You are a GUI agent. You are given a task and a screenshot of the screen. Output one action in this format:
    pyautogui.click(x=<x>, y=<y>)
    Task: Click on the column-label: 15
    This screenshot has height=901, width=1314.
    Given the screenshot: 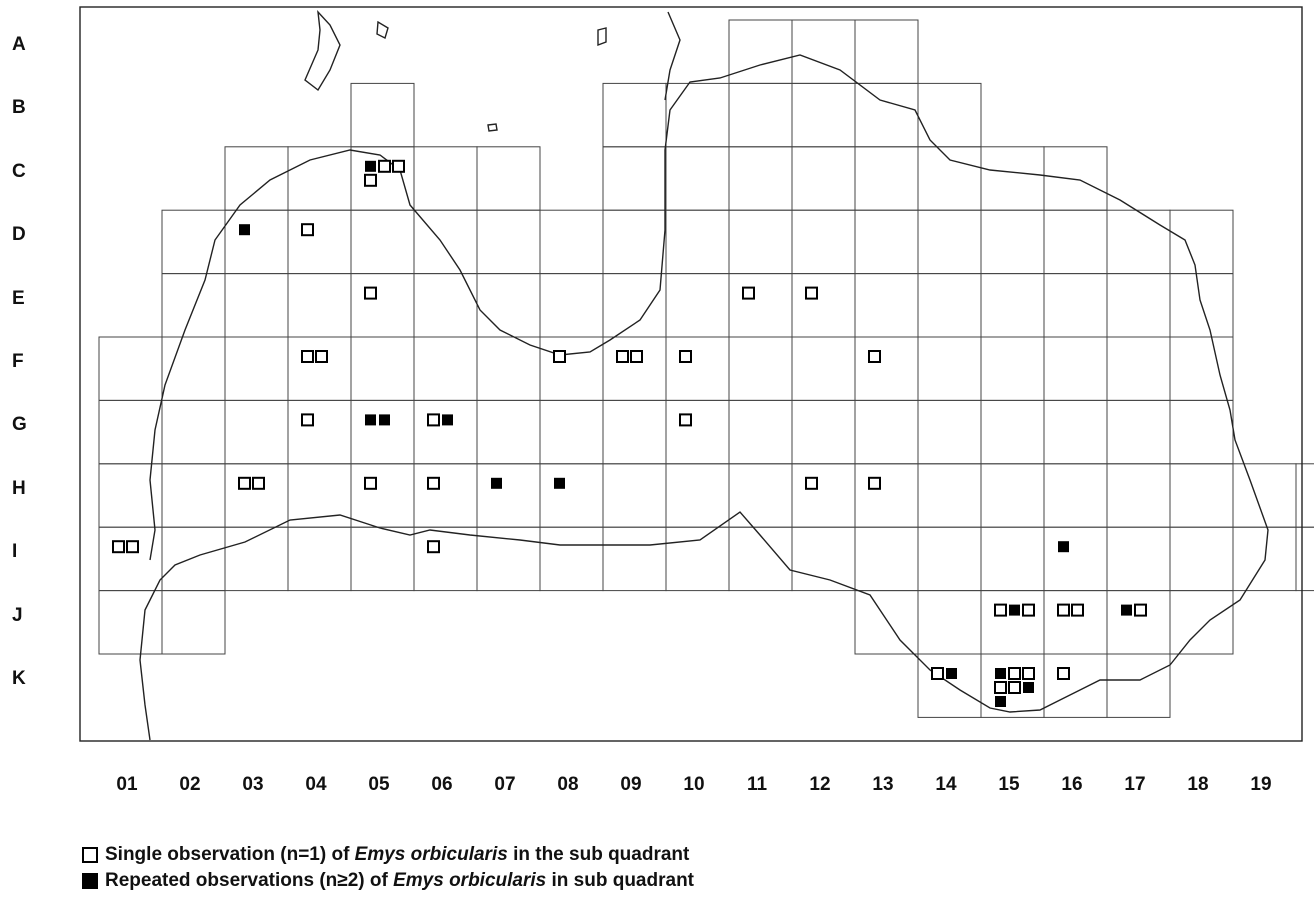 What is the action you would take?
    pyautogui.click(x=1009, y=784)
    